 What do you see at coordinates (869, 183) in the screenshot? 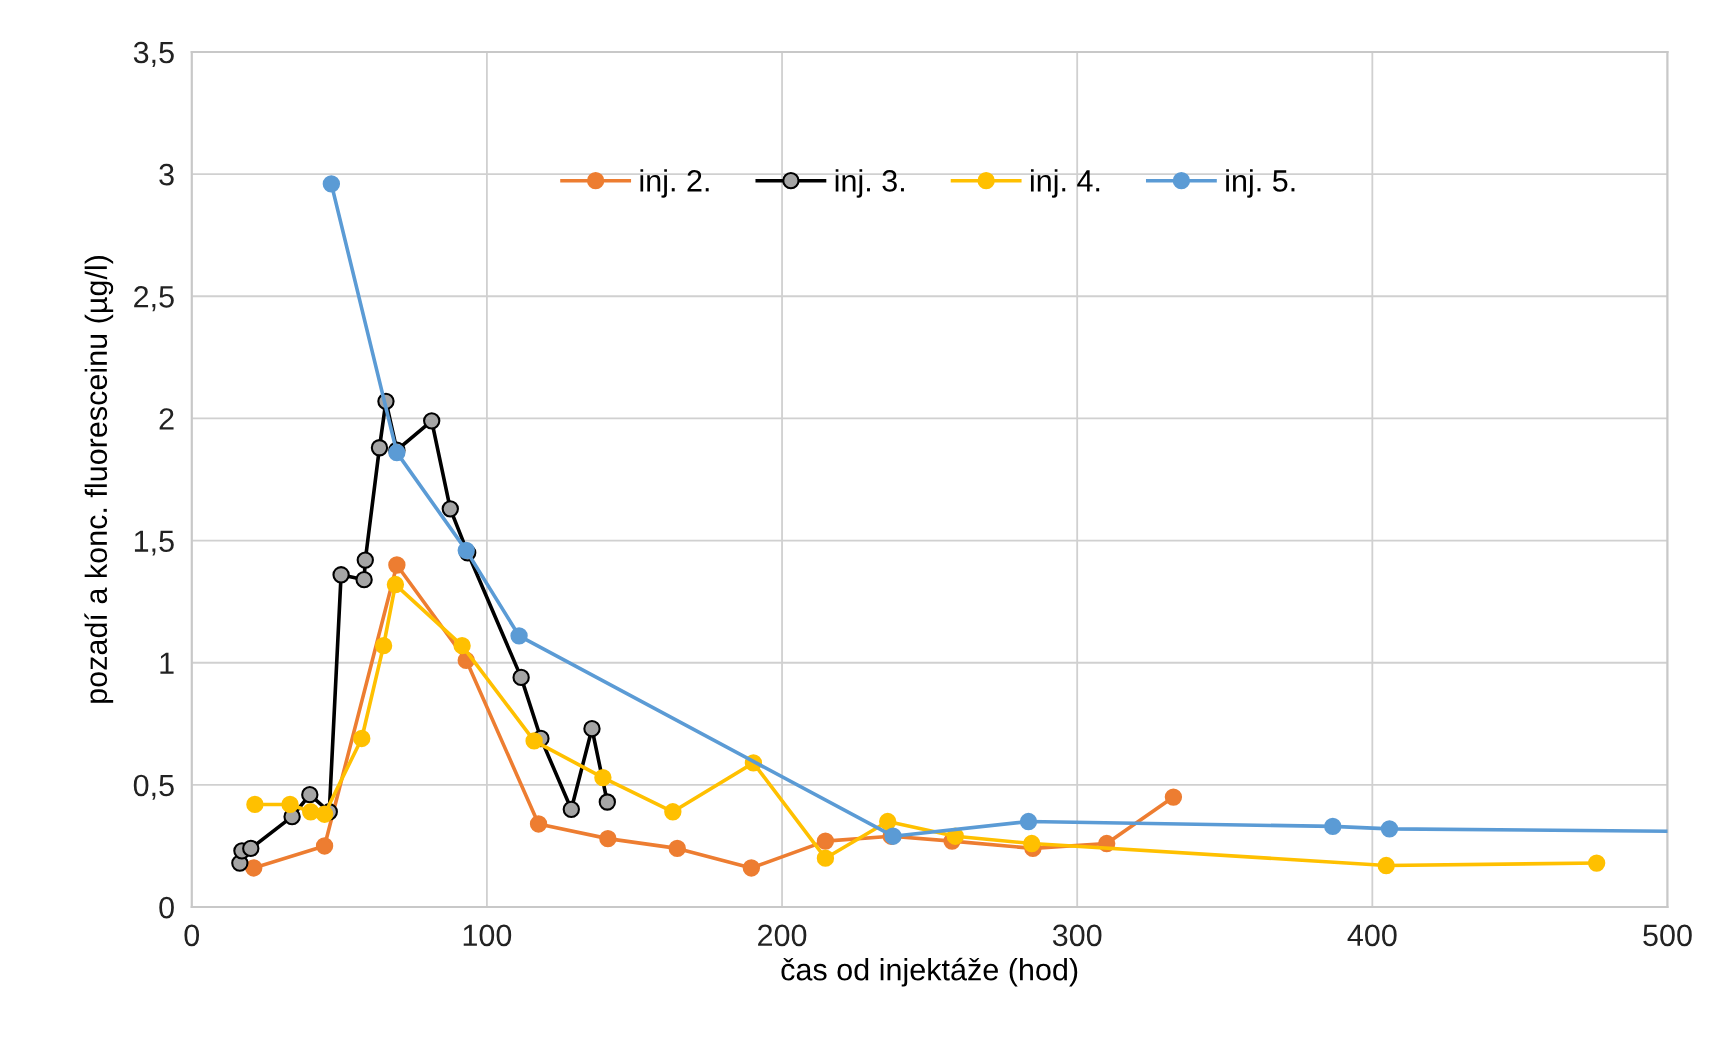
I see `legend-label: inj. 3.` at bounding box center [869, 183].